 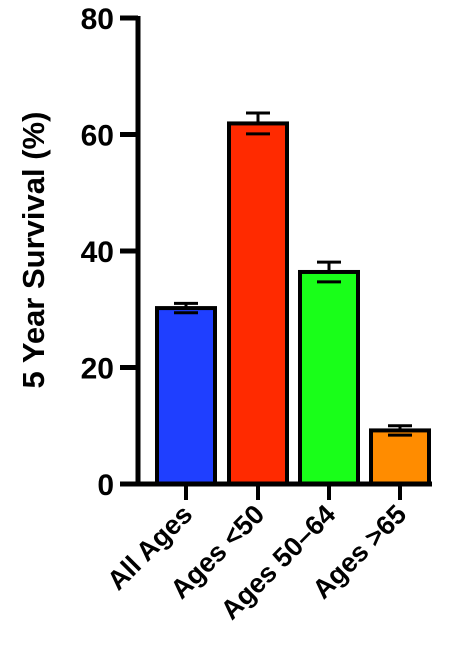 What do you see at coordinates (97, 252) in the screenshot?
I see `y-tick-label-2: 40` at bounding box center [97, 252].